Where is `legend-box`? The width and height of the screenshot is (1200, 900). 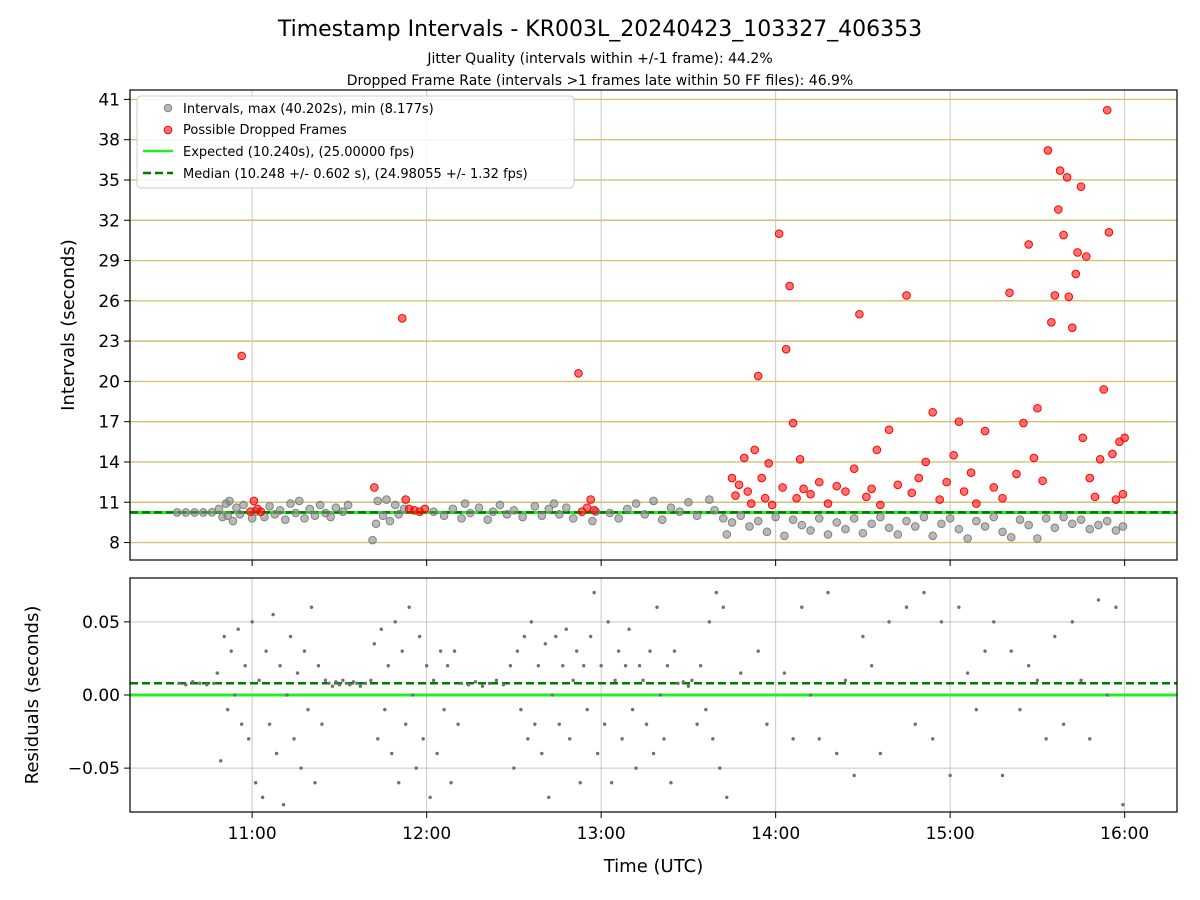 legend-box is located at coordinates (355, 142).